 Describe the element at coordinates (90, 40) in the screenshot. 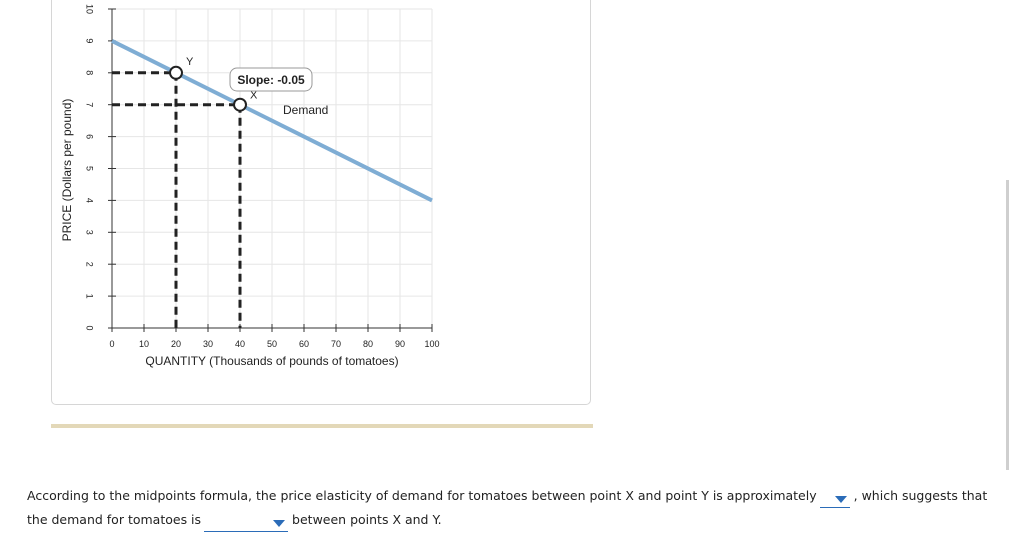

I see `y-tick-label-9: 9` at that location.